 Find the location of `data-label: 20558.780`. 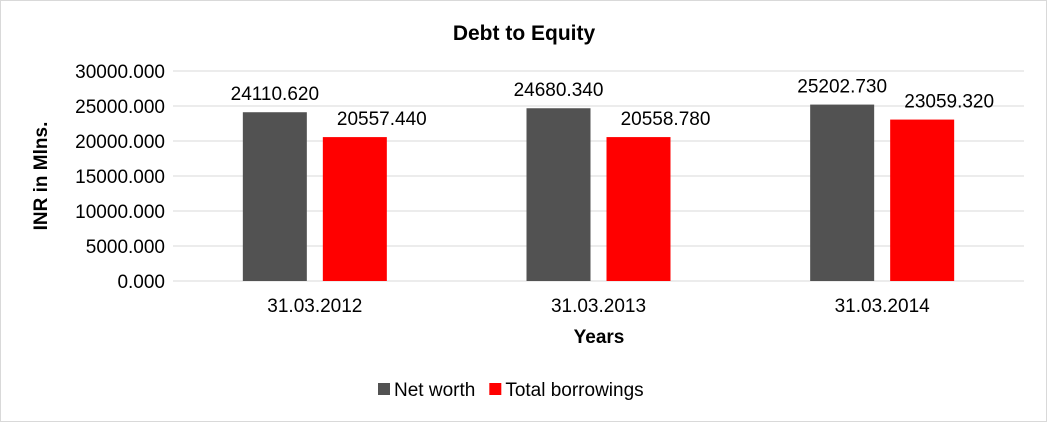

data-label: 20558.780 is located at coordinates (666, 119).